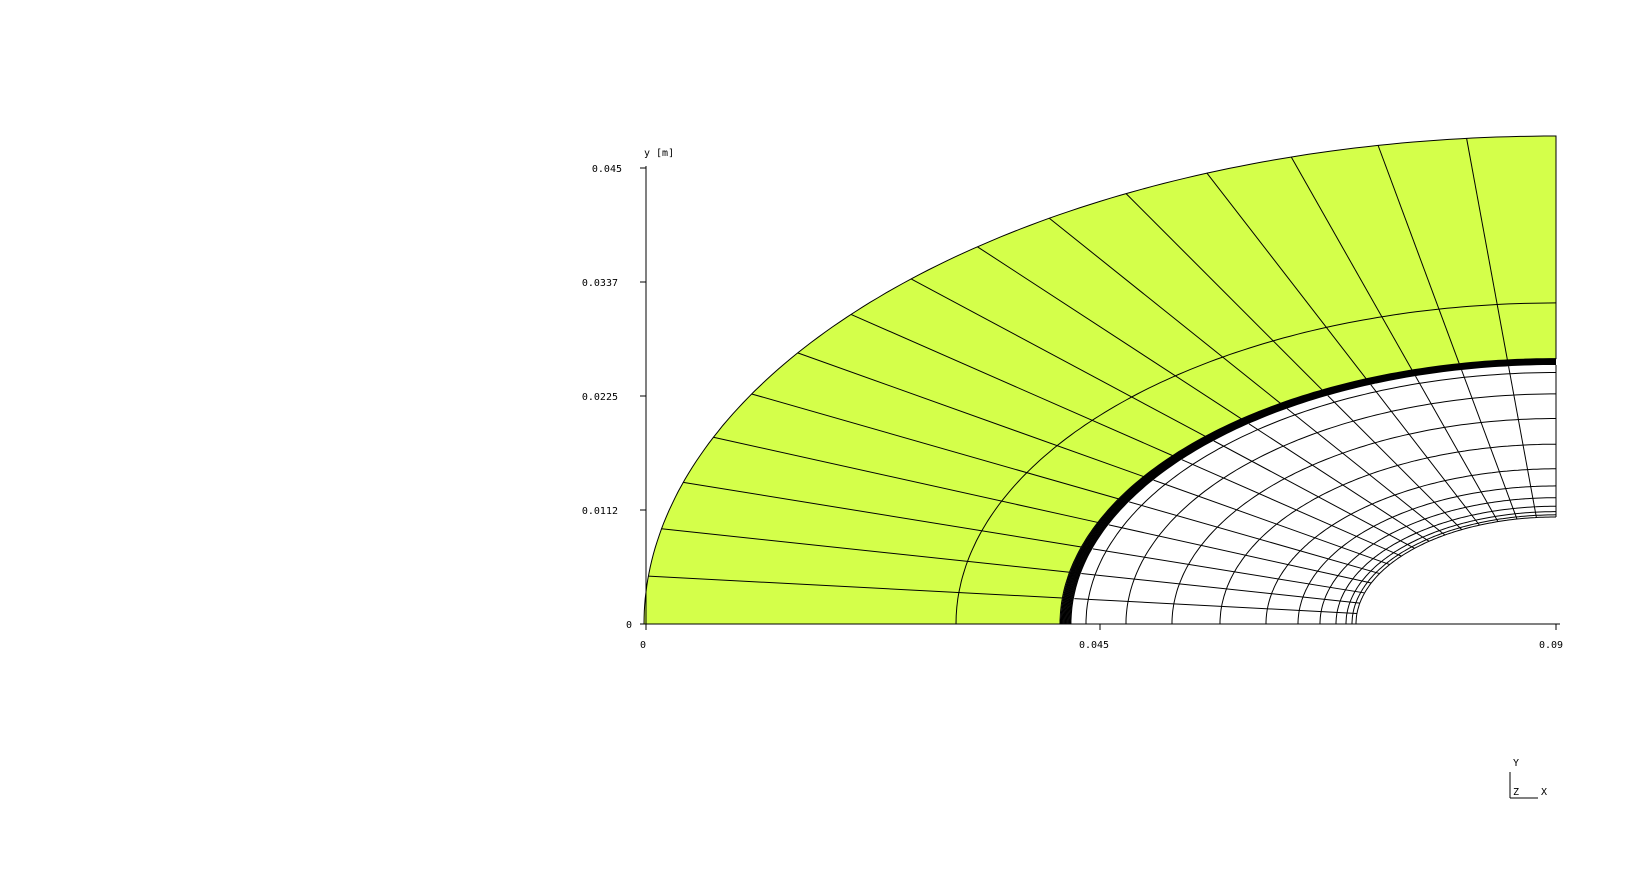  I want to click on x-tick-label: 0.045, so click(1094, 645).